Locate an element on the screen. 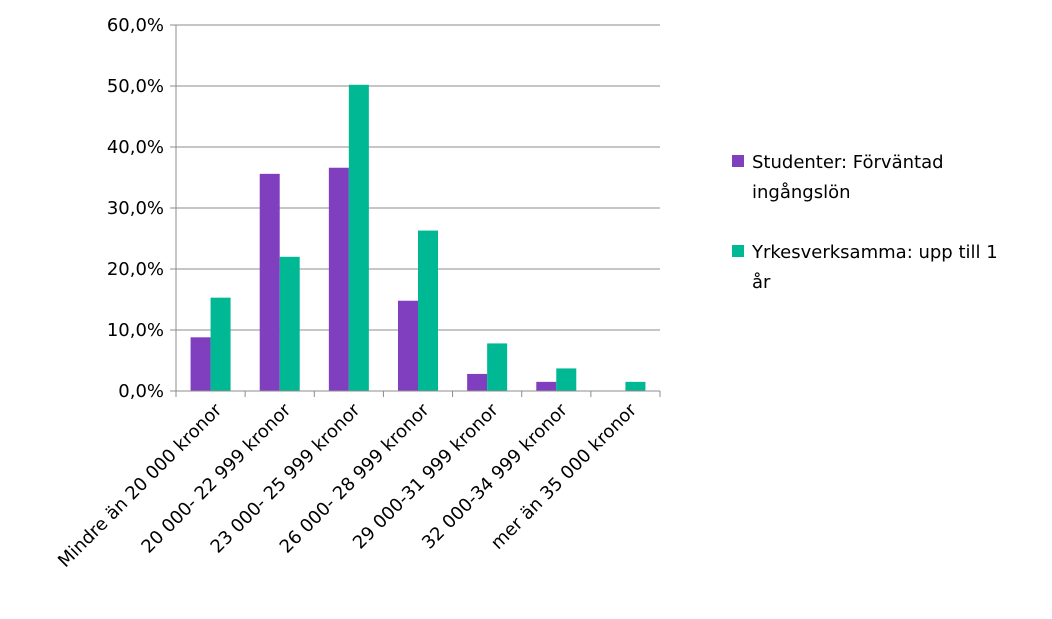 This screenshot has width=1052, height=619. y-tick-label: 50,0% is located at coordinates (135, 86).